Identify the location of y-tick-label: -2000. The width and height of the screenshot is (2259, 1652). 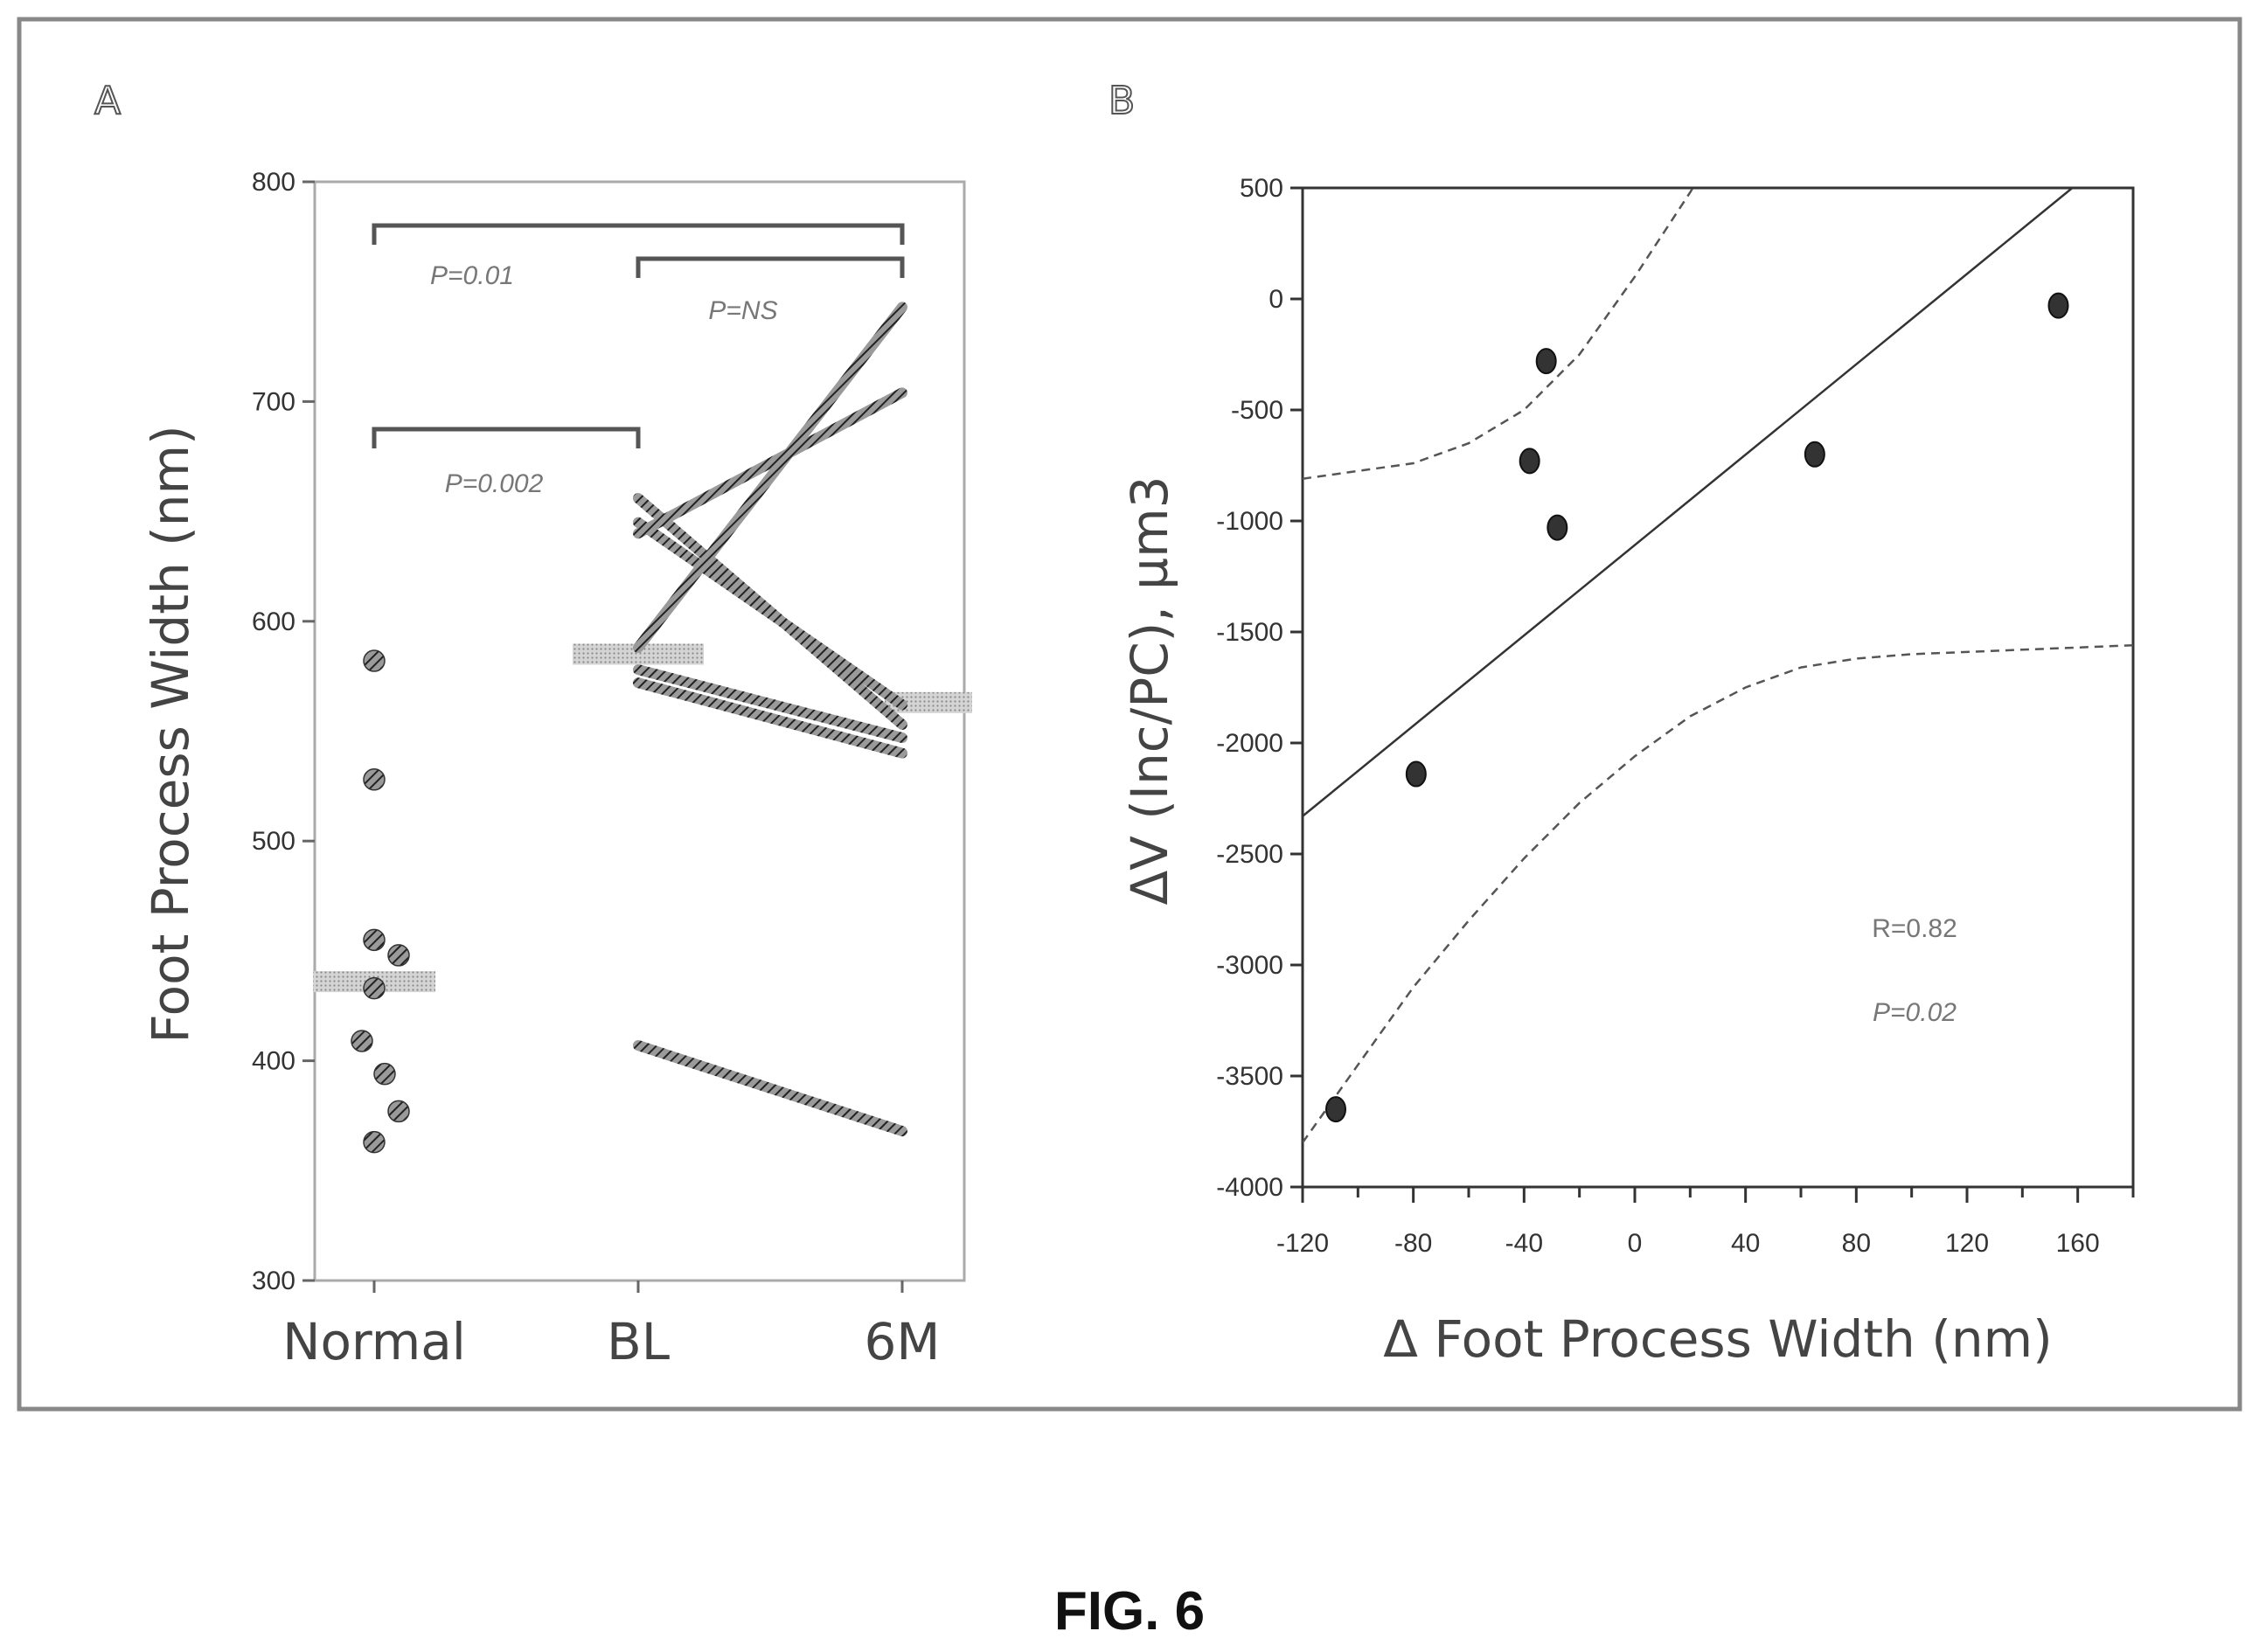
(1249, 744).